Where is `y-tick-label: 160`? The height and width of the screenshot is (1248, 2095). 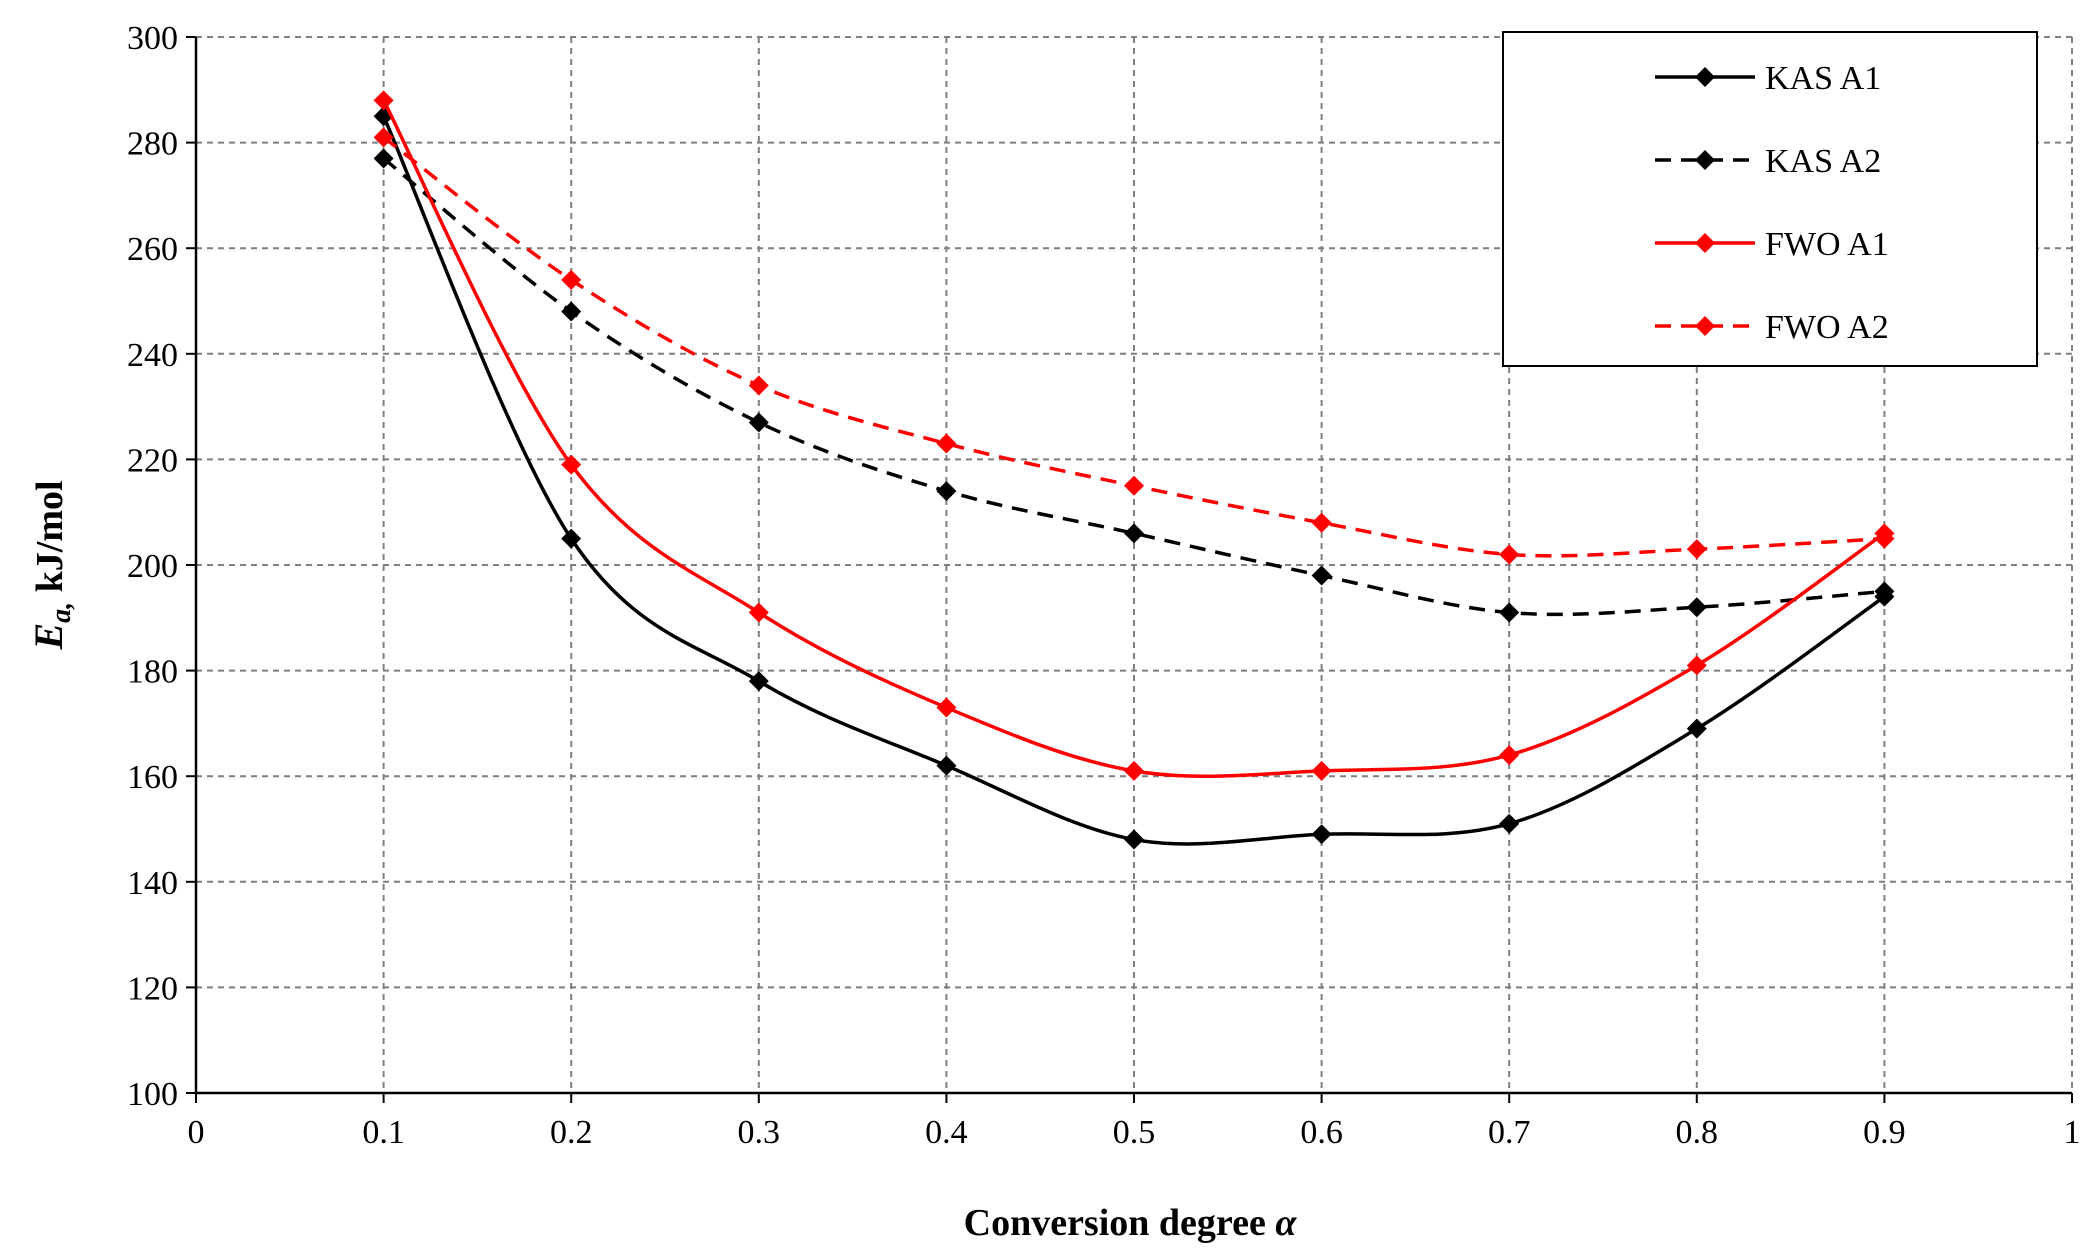
y-tick-label: 160 is located at coordinates (152, 777).